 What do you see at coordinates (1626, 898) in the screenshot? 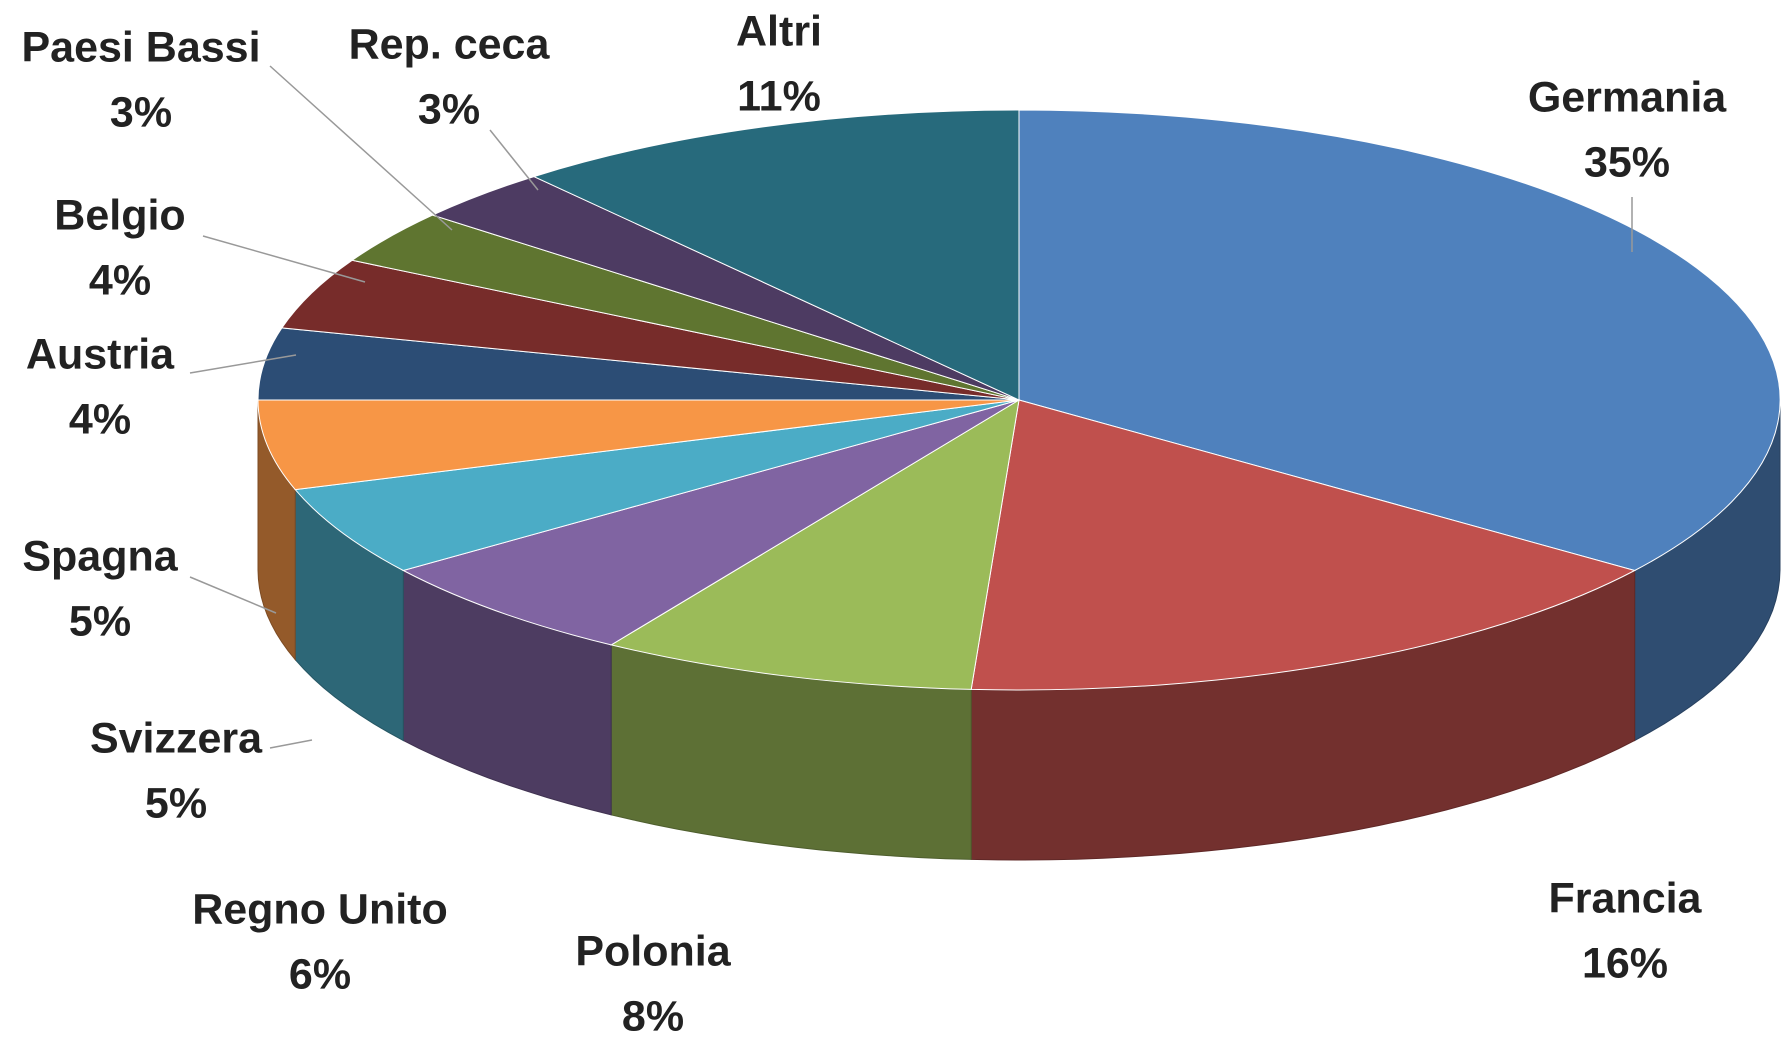
I see `slice-label: Francia` at bounding box center [1626, 898].